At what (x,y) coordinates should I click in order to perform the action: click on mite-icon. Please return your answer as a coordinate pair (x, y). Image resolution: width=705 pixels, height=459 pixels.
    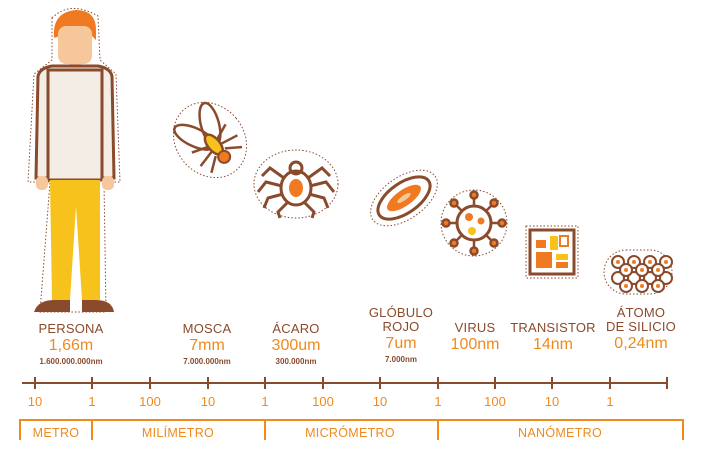
    Looking at the image, I should click on (296, 184).